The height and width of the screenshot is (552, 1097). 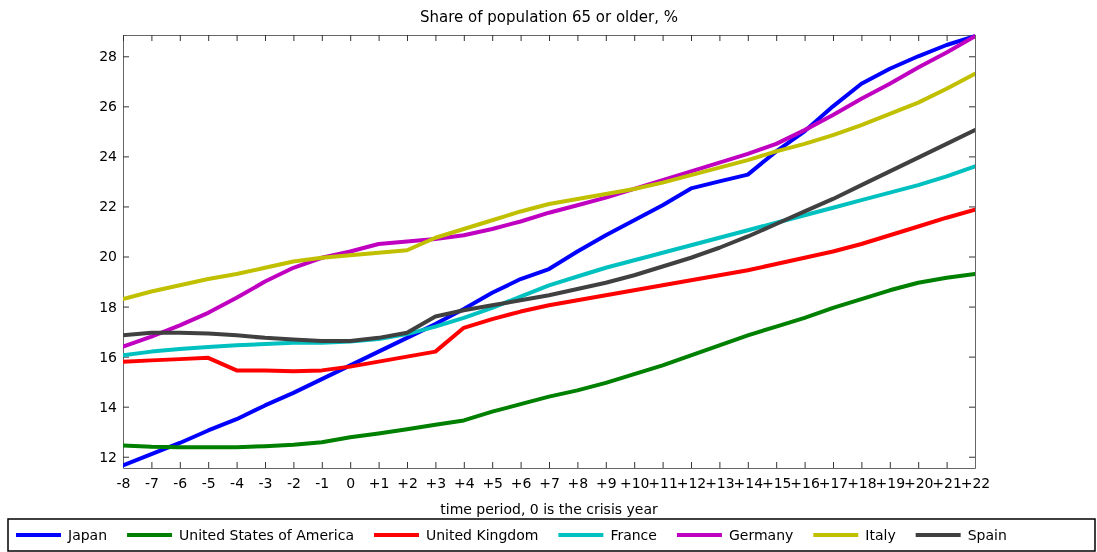 I want to click on x-tick-label: +10, so click(x=634, y=482).